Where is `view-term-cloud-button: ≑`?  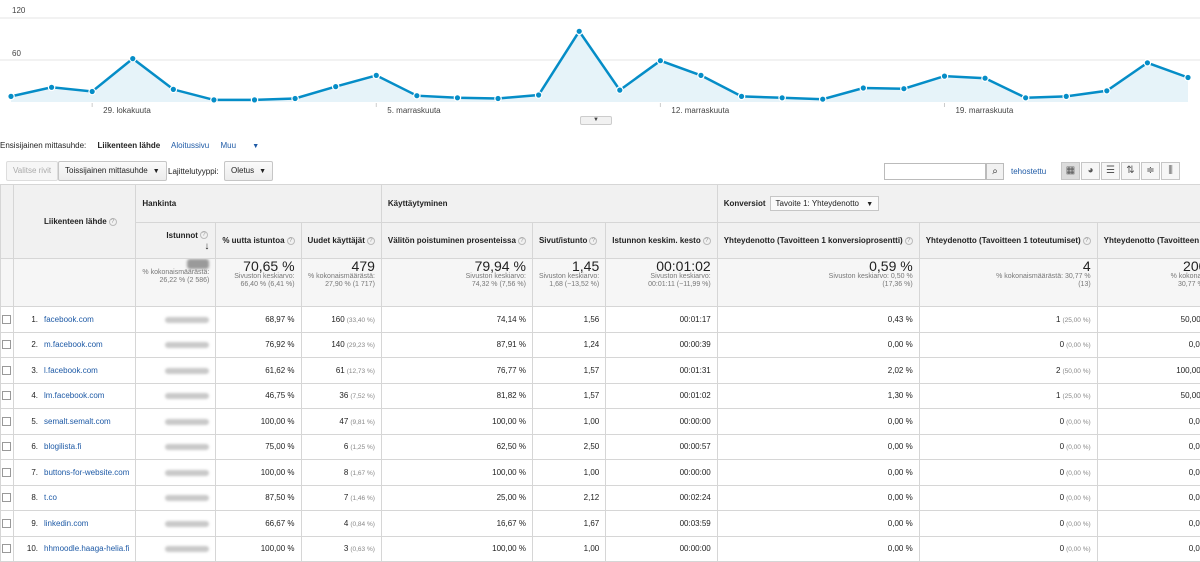
view-term-cloud-button: ≑ is located at coordinates (1150, 171).